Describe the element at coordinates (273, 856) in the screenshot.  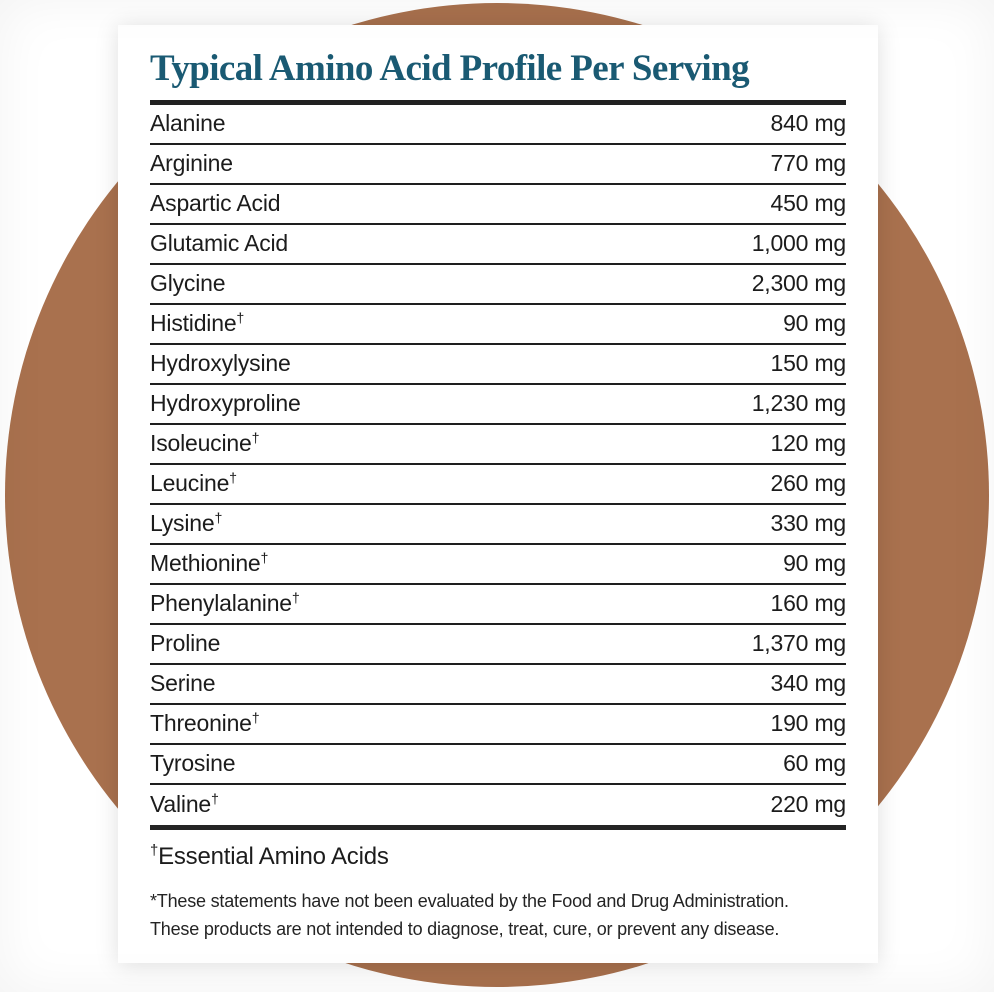
I see `essential-footnote-text: Essential Amino Acids` at that location.